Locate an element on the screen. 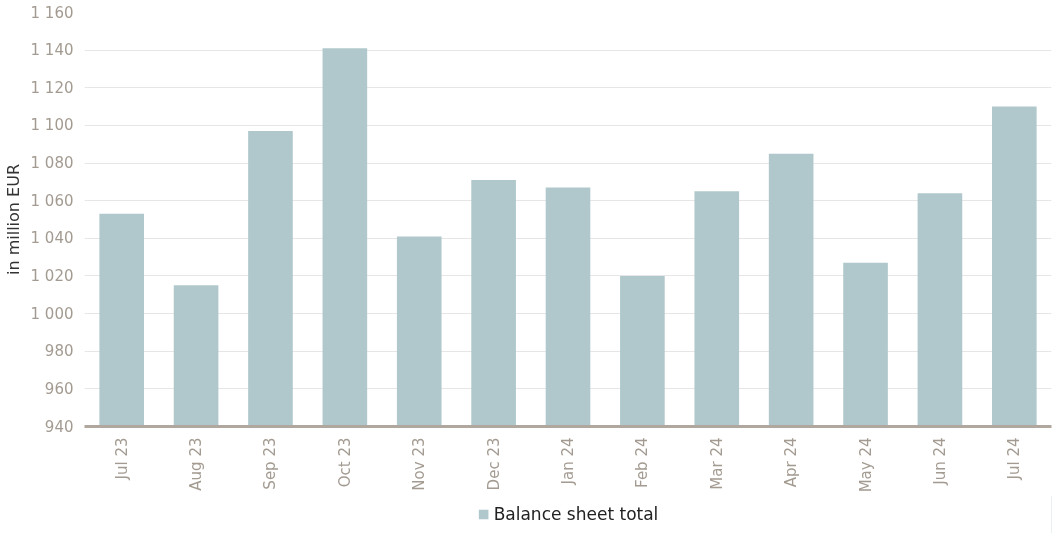 The image size is (1056, 535). y-tick-label: 1 120 is located at coordinates (52, 87).